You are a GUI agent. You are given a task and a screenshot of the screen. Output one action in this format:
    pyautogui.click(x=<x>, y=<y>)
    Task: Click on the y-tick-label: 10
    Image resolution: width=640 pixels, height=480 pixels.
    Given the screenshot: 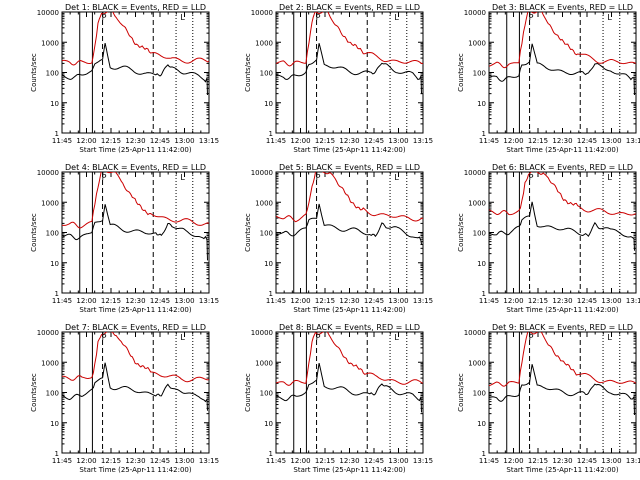 What is the action you would take?
    pyautogui.click(x=54, y=264)
    